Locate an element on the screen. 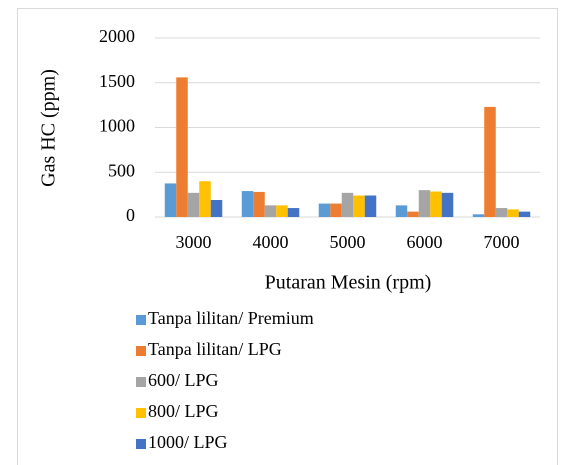 The width and height of the screenshot is (564, 465). x-axis-label: Putaran Mesin (rpm) is located at coordinates (348, 283).